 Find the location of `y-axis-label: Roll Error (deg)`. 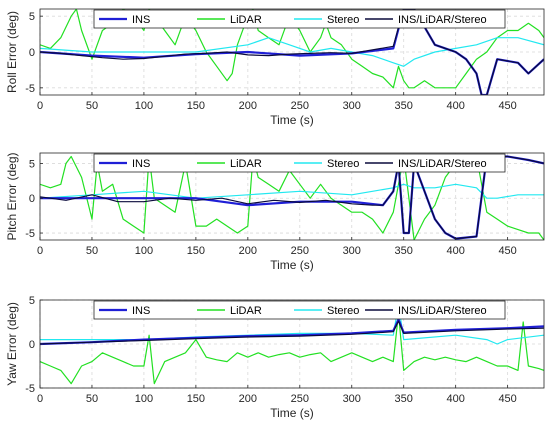

y-axis-label: Roll Error (deg) is located at coordinates (12, 52).